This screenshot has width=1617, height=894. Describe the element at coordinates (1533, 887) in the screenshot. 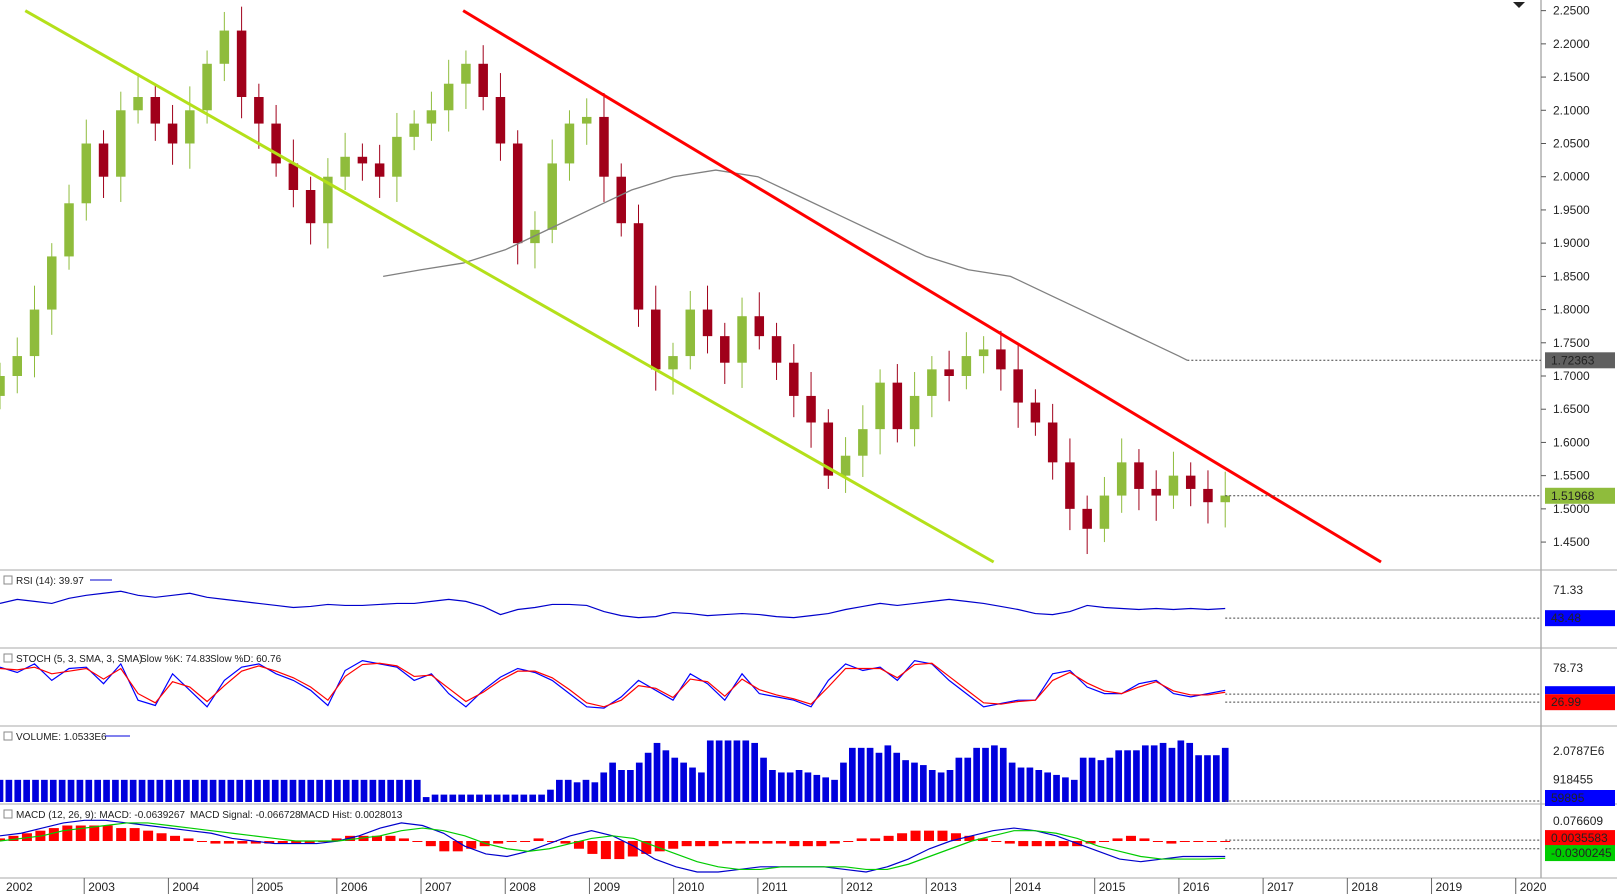

I see `x-tick-label: 2020` at that location.